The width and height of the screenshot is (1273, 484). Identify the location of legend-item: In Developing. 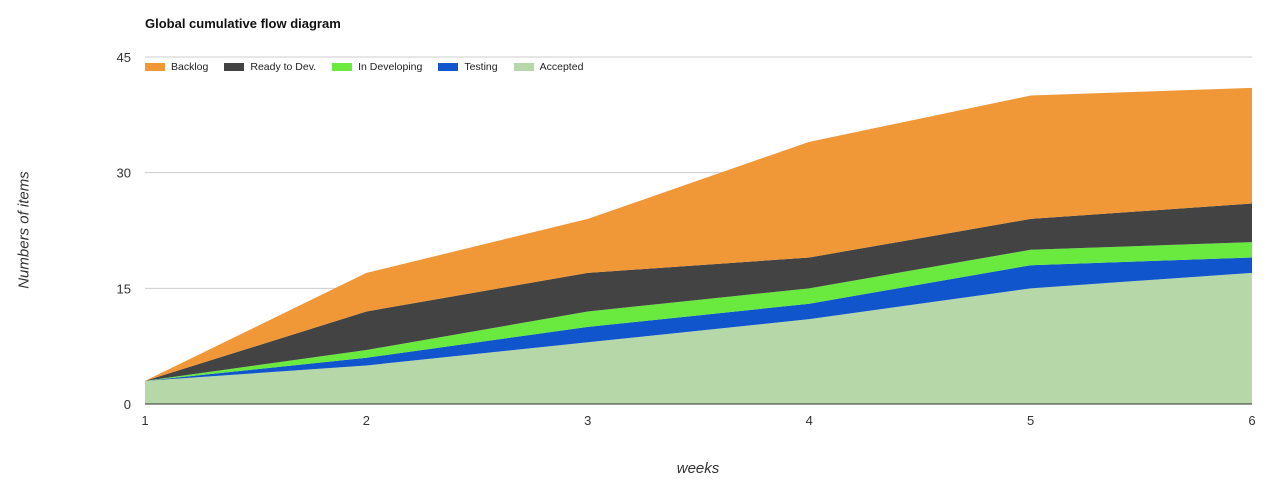
(377, 67).